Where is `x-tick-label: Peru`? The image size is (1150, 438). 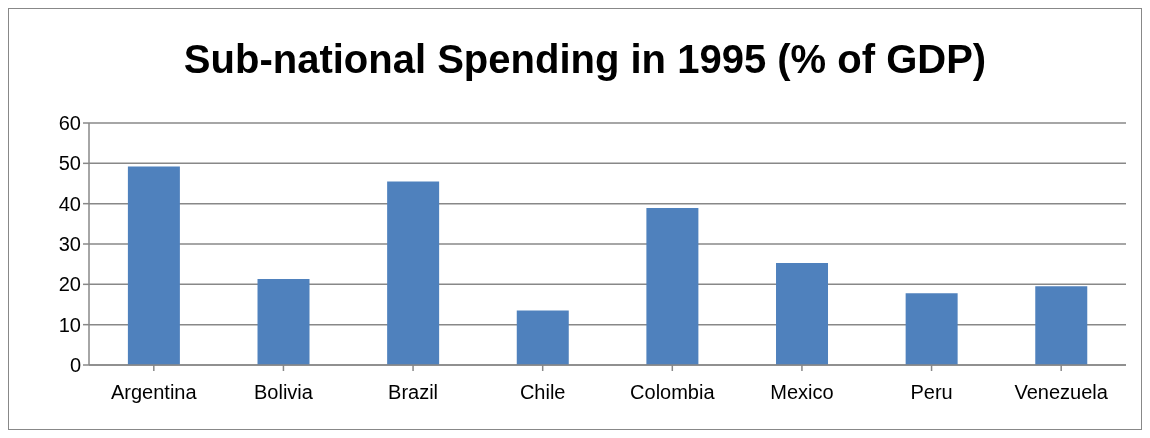
x-tick-label: Peru is located at coordinates (931, 392).